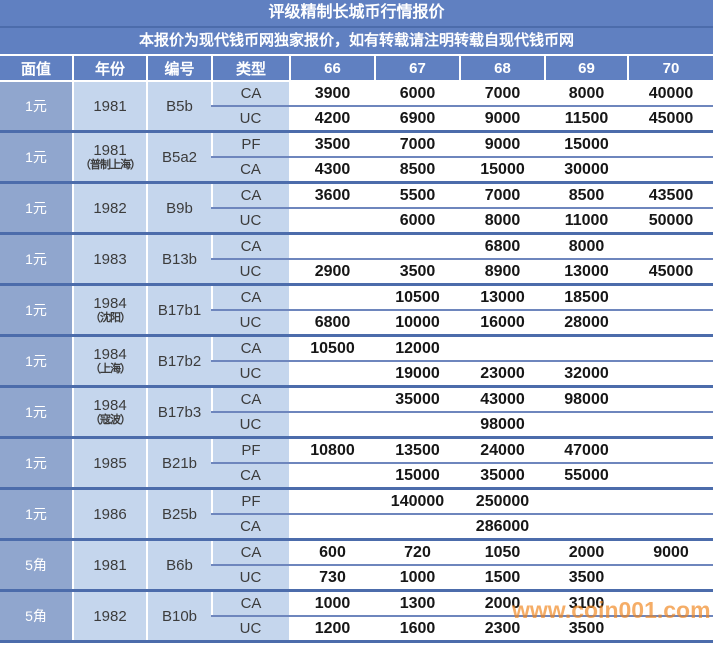 This screenshot has height=654, width=713. Describe the element at coordinates (670, 552) in the screenshot. I see `price-cell: 9000` at that location.